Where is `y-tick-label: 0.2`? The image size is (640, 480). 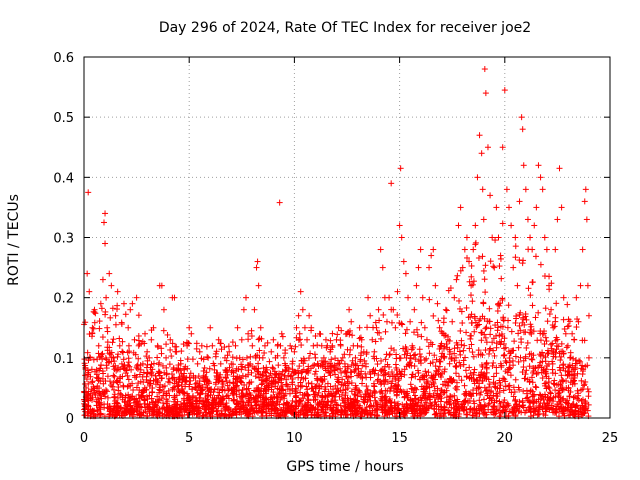 y-tick-label: 0.2 is located at coordinates (63, 299).